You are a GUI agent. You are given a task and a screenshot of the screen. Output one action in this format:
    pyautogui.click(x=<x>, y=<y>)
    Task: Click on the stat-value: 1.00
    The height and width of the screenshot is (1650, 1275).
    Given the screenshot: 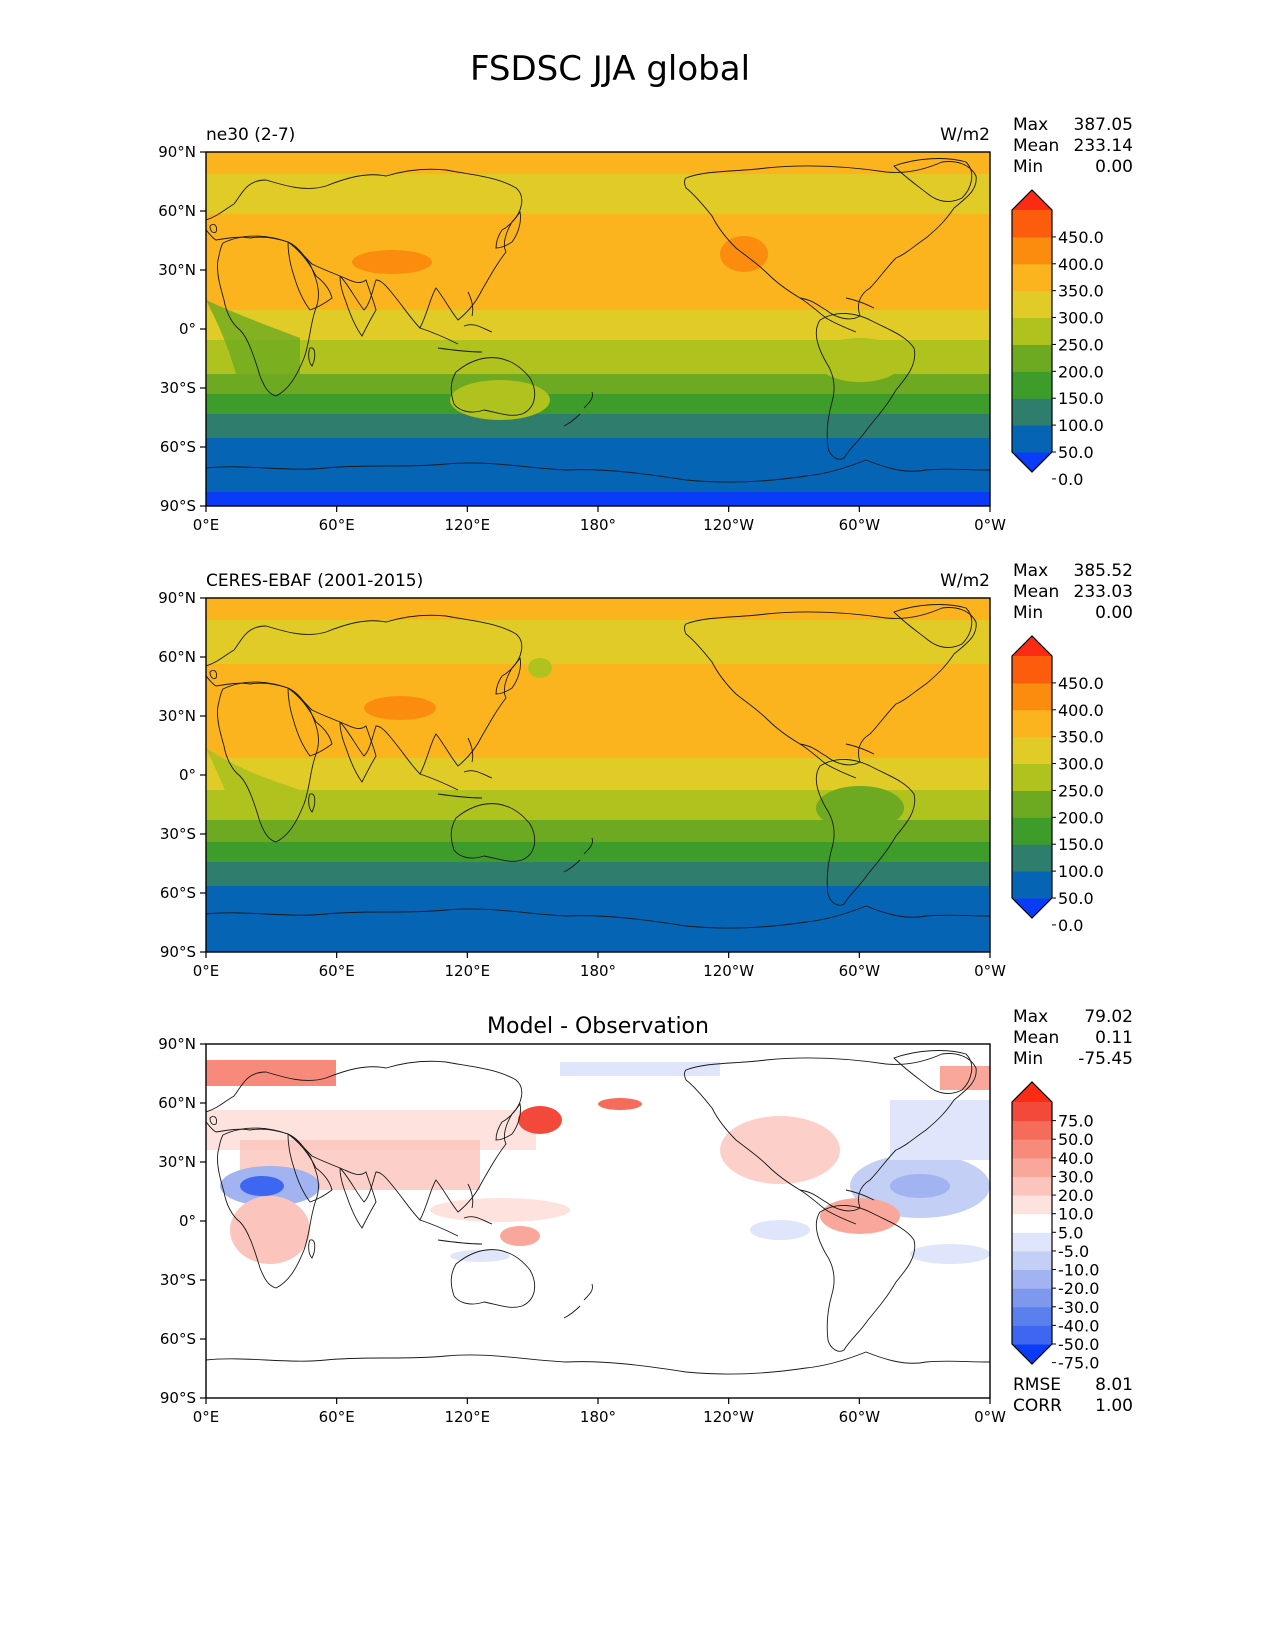 What is the action you would take?
    pyautogui.click(x=1114, y=1406)
    